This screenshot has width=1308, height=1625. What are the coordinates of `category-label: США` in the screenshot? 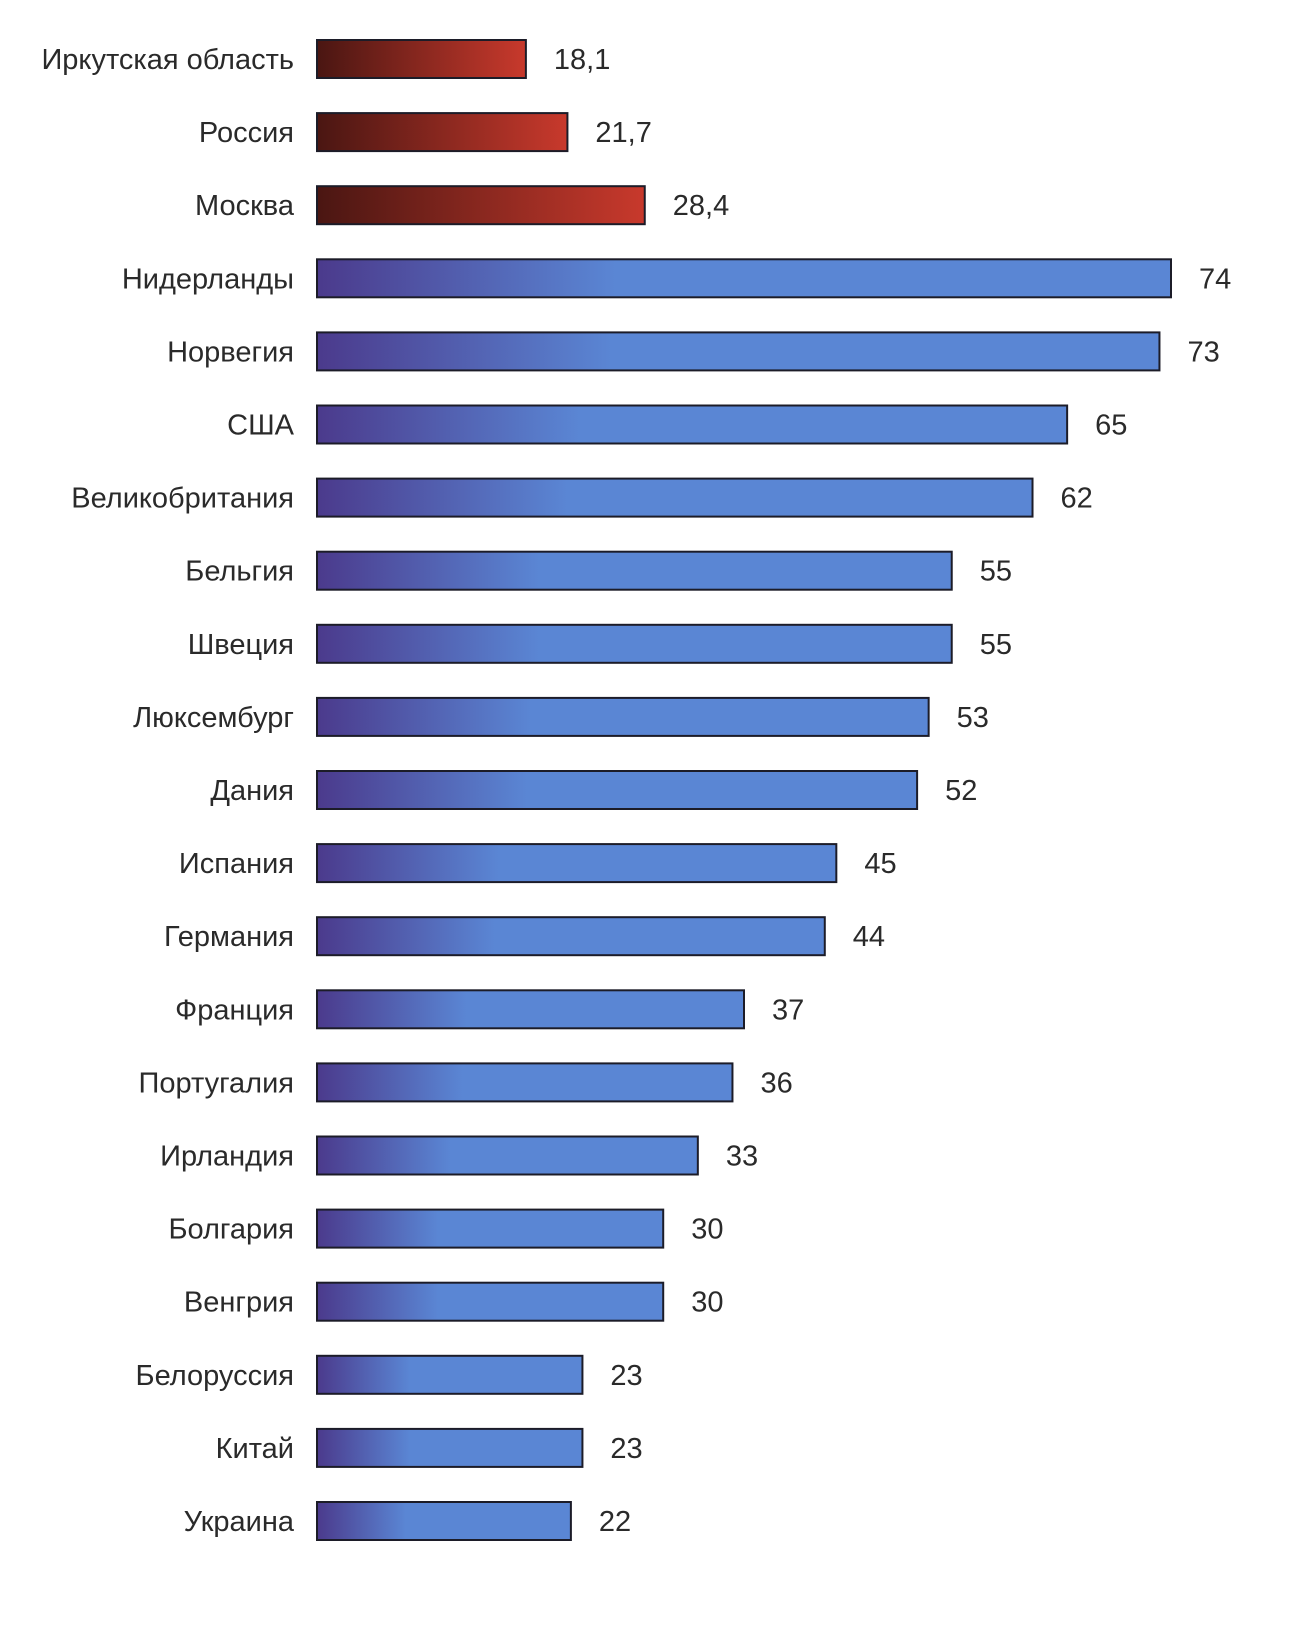 It's located at (261, 426).